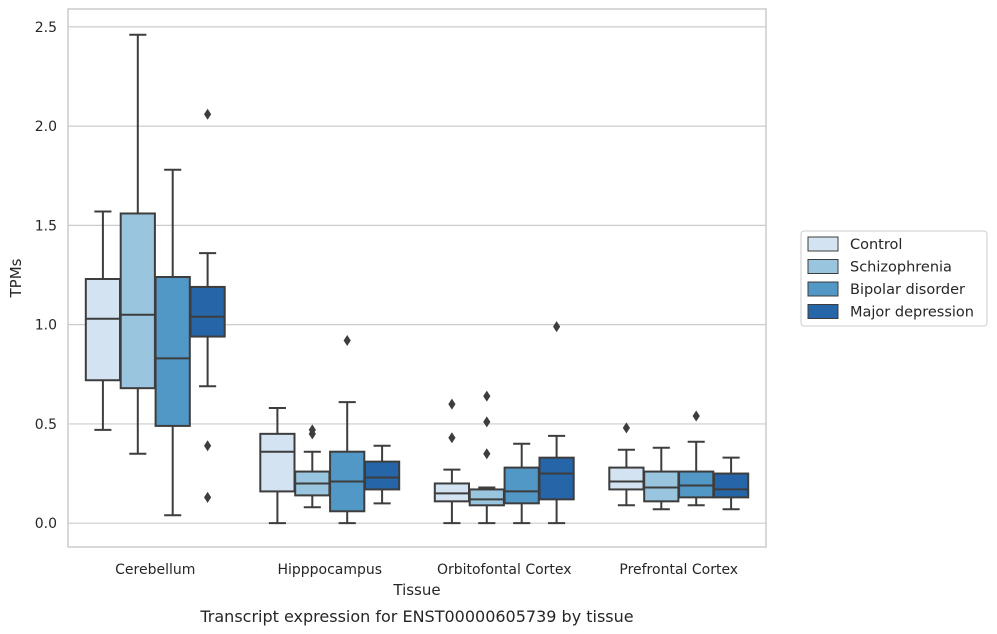  What do you see at coordinates (155, 570) in the screenshot?
I see `x-tick-label: Cerebellum` at bounding box center [155, 570].